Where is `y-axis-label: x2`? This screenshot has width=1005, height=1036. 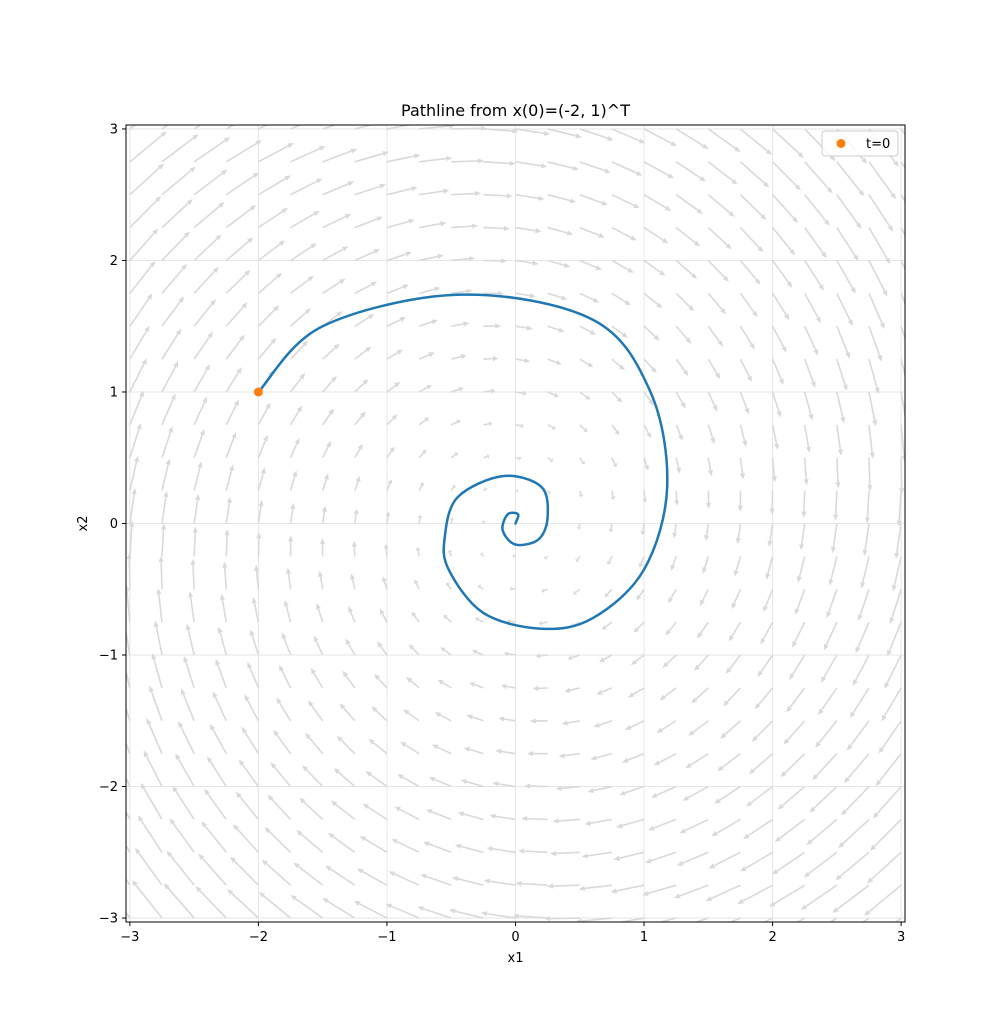
y-axis-label: x2 is located at coordinates (83, 524).